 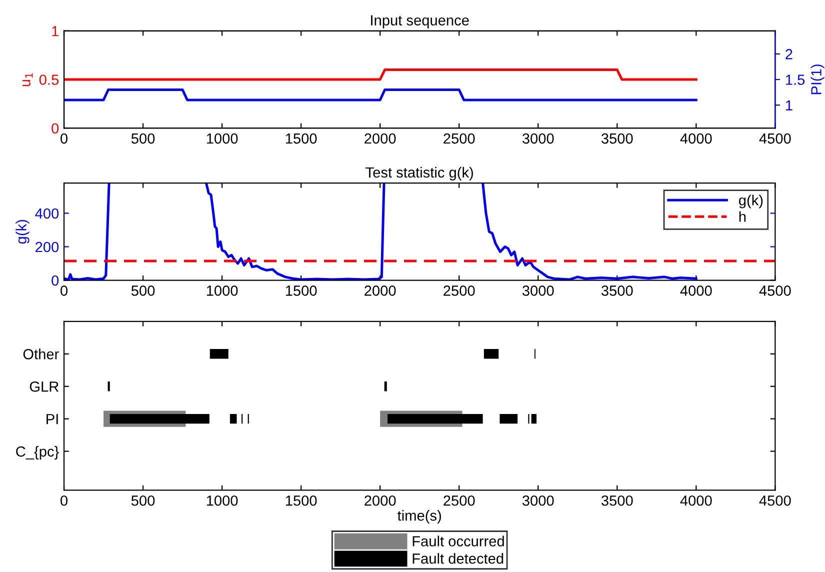 What do you see at coordinates (23, 232) in the screenshot?
I see `y-axis-title: g(k)` at bounding box center [23, 232].